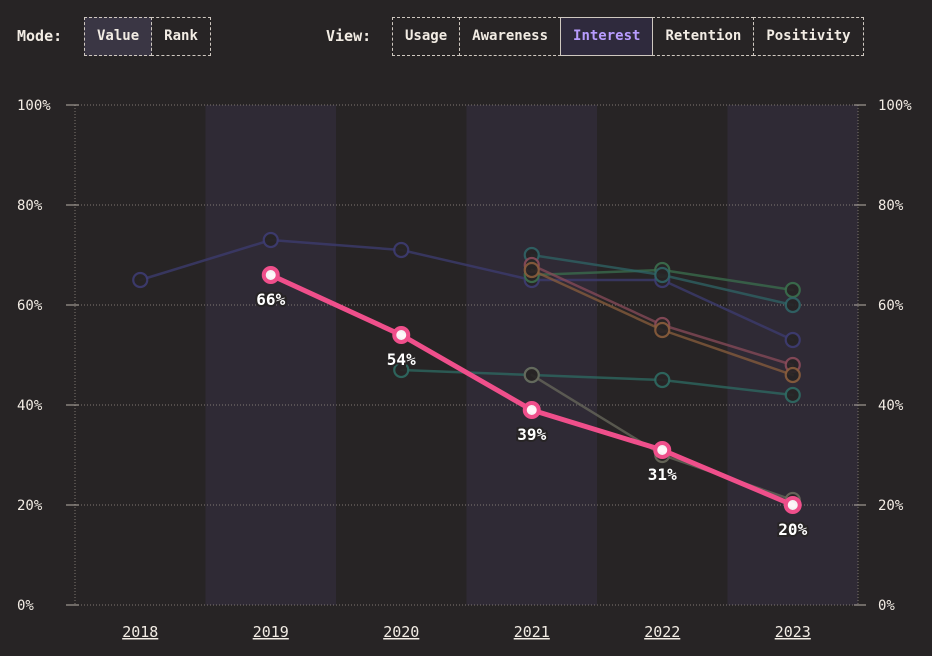  What do you see at coordinates (271, 632) in the screenshot?
I see `x-tick-label: 2019` at bounding box center [271, 632].